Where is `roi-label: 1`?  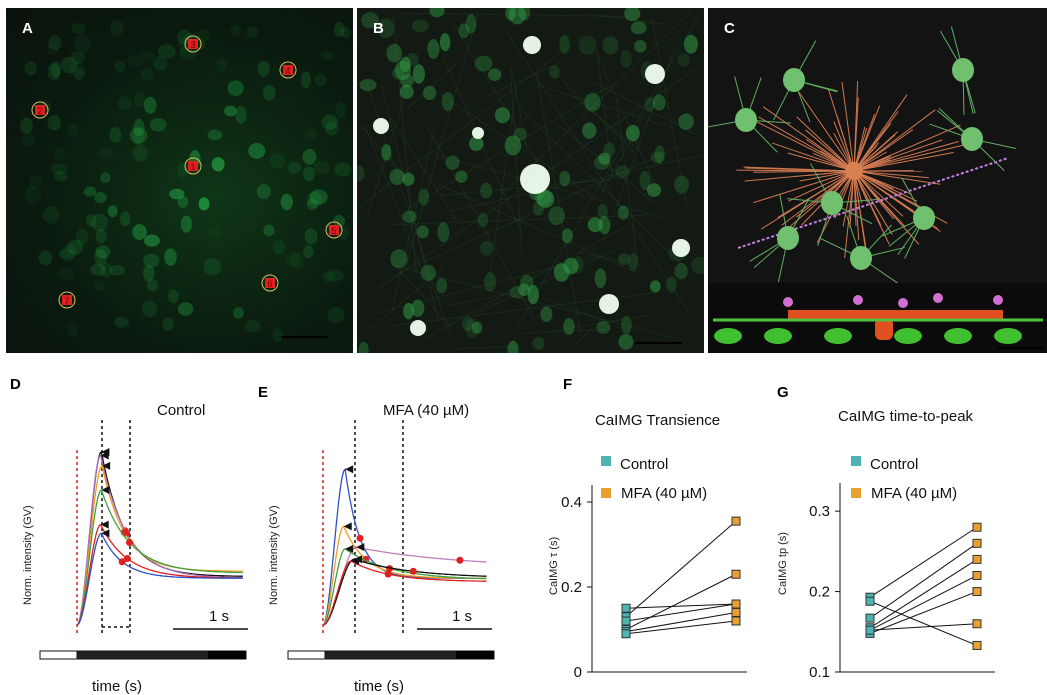 roi-label: 1 is located at coordinates (192, 167).